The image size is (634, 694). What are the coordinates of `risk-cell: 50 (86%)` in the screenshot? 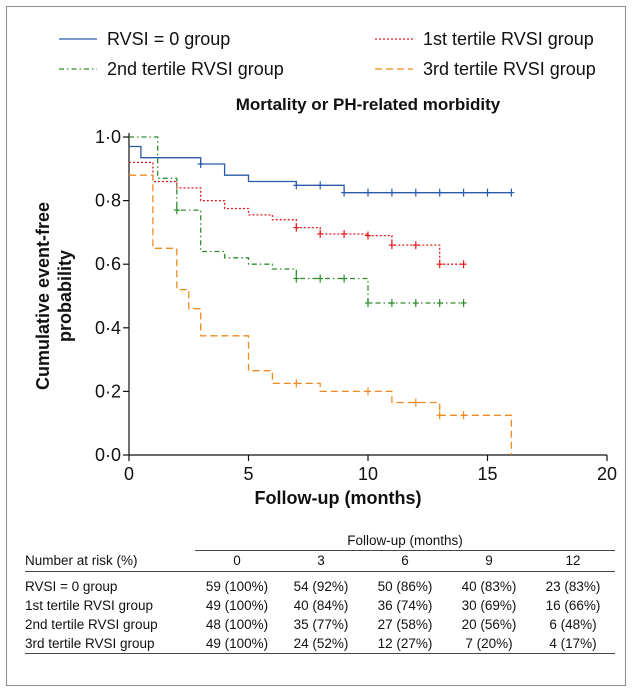 It's located at (405, 586).